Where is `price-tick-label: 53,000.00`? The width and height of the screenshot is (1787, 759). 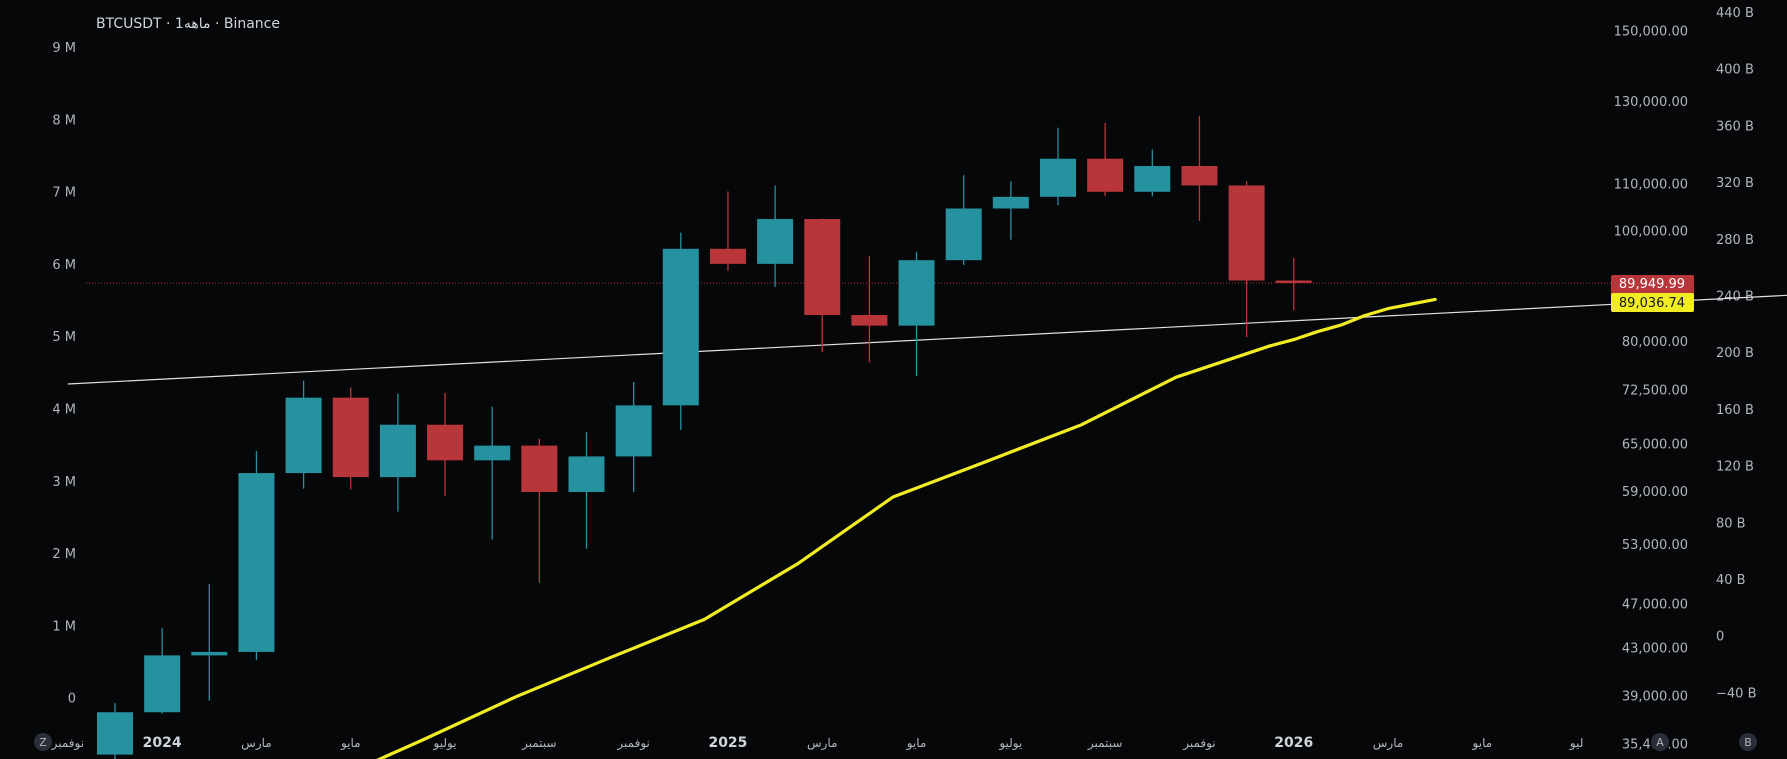 price-tick-label: 53,000.00 is located at coordinates (1655, 545).